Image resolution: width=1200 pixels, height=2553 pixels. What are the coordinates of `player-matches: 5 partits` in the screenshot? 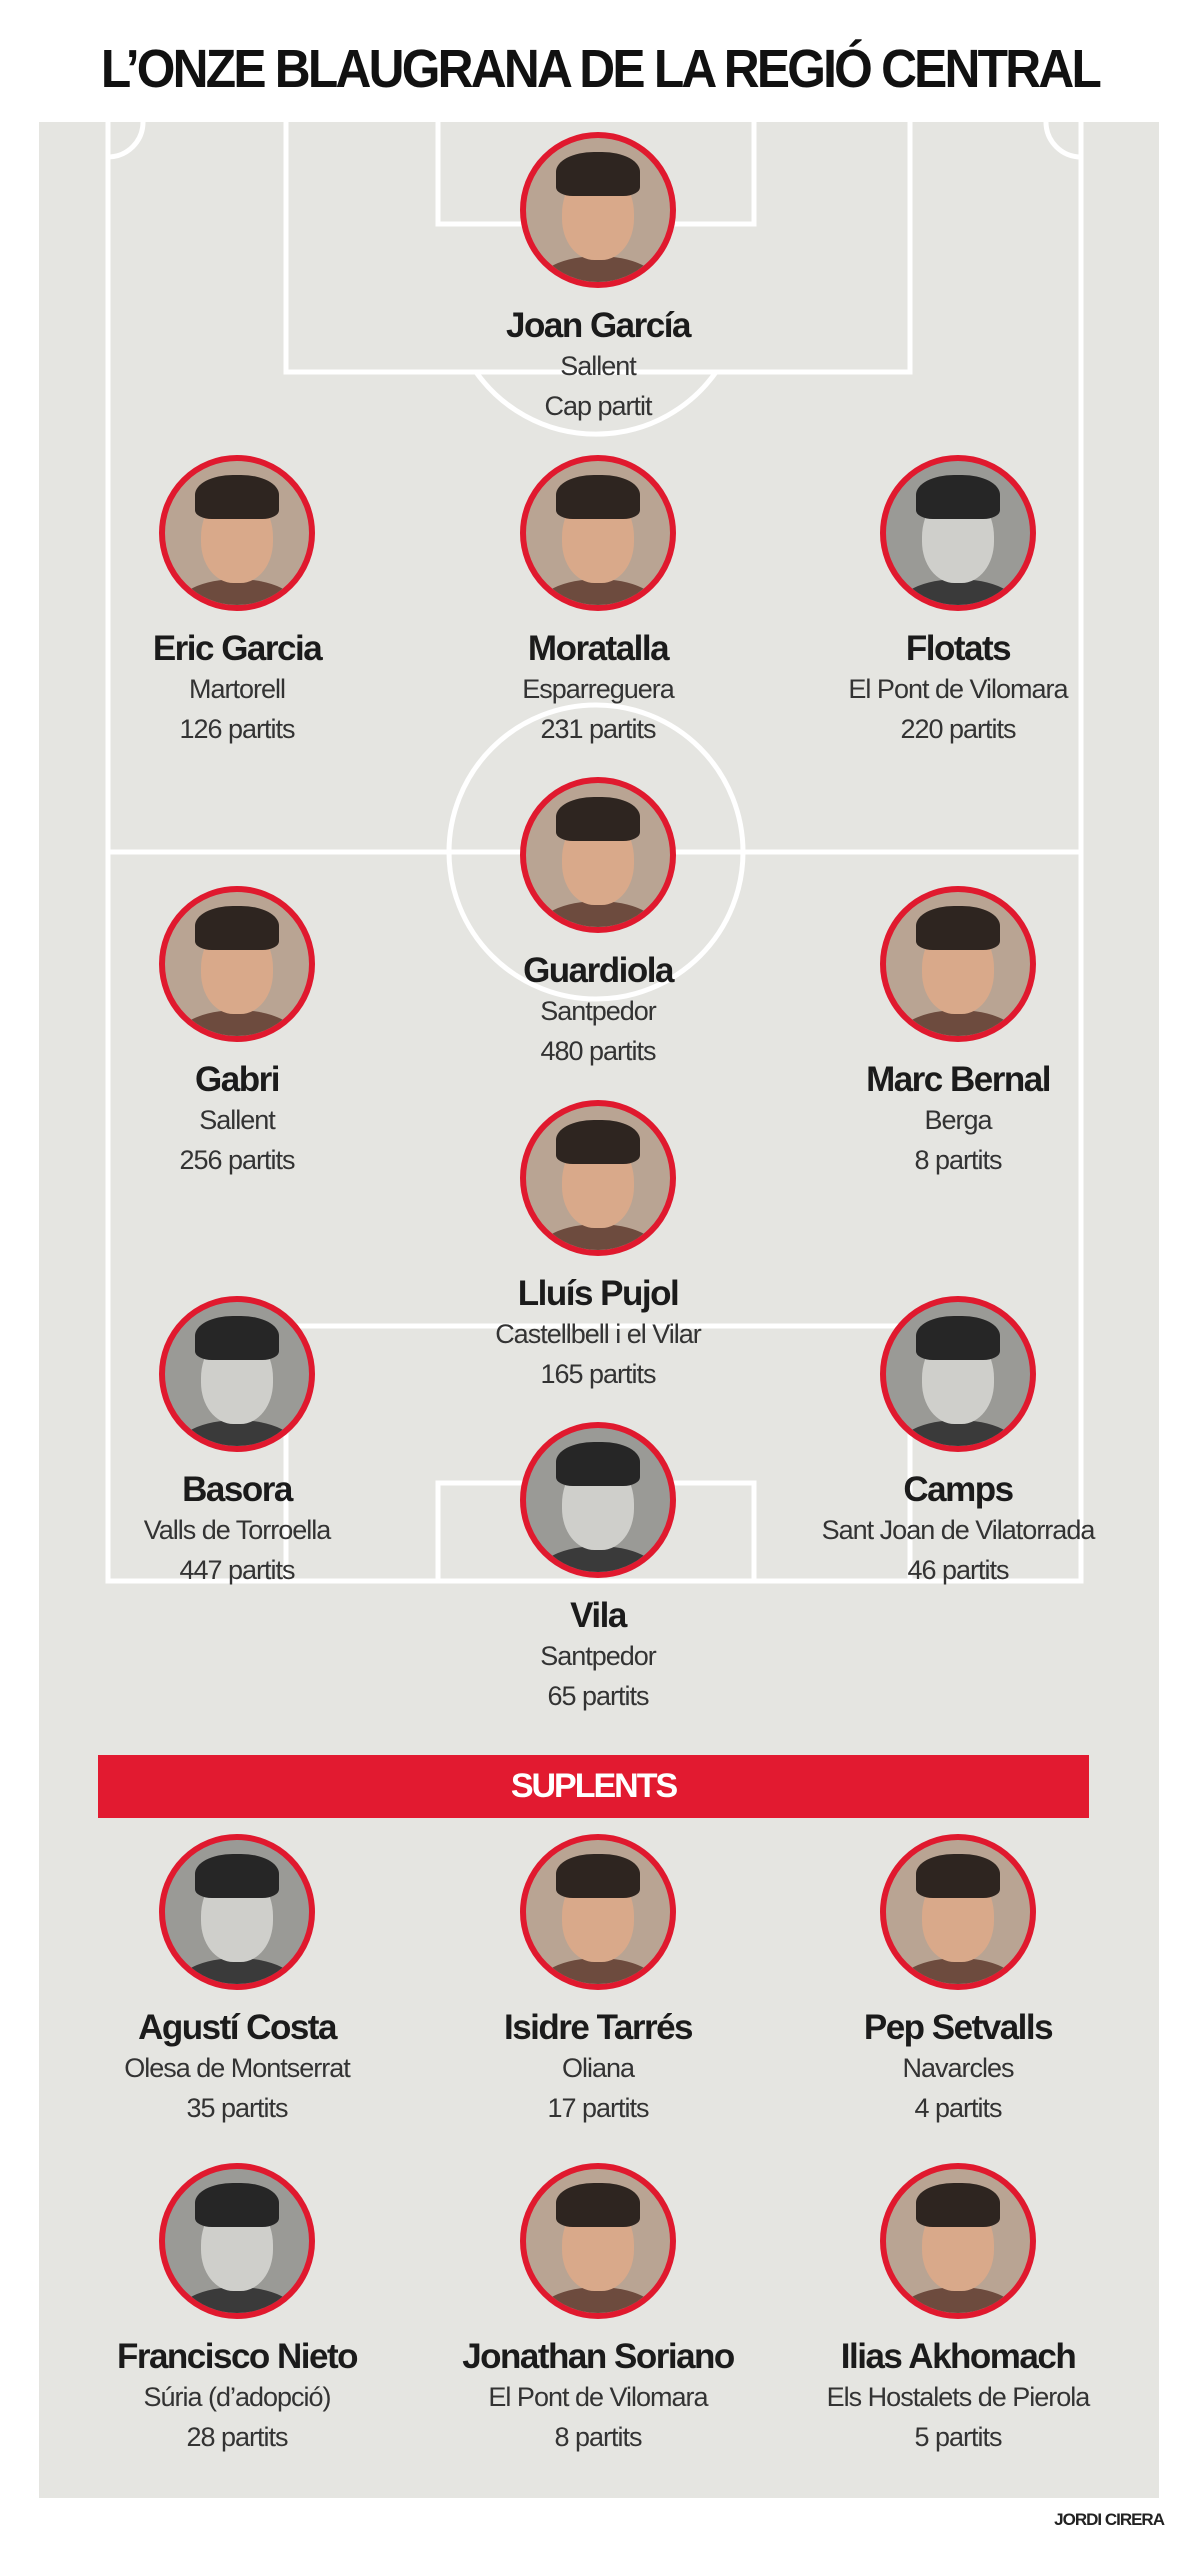 It's located at (958, 2437).